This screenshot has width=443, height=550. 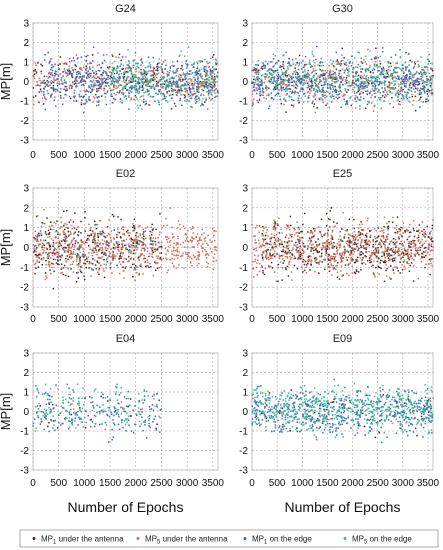 I want to click on y-tick-label: 3, so click(x=245, y=24).